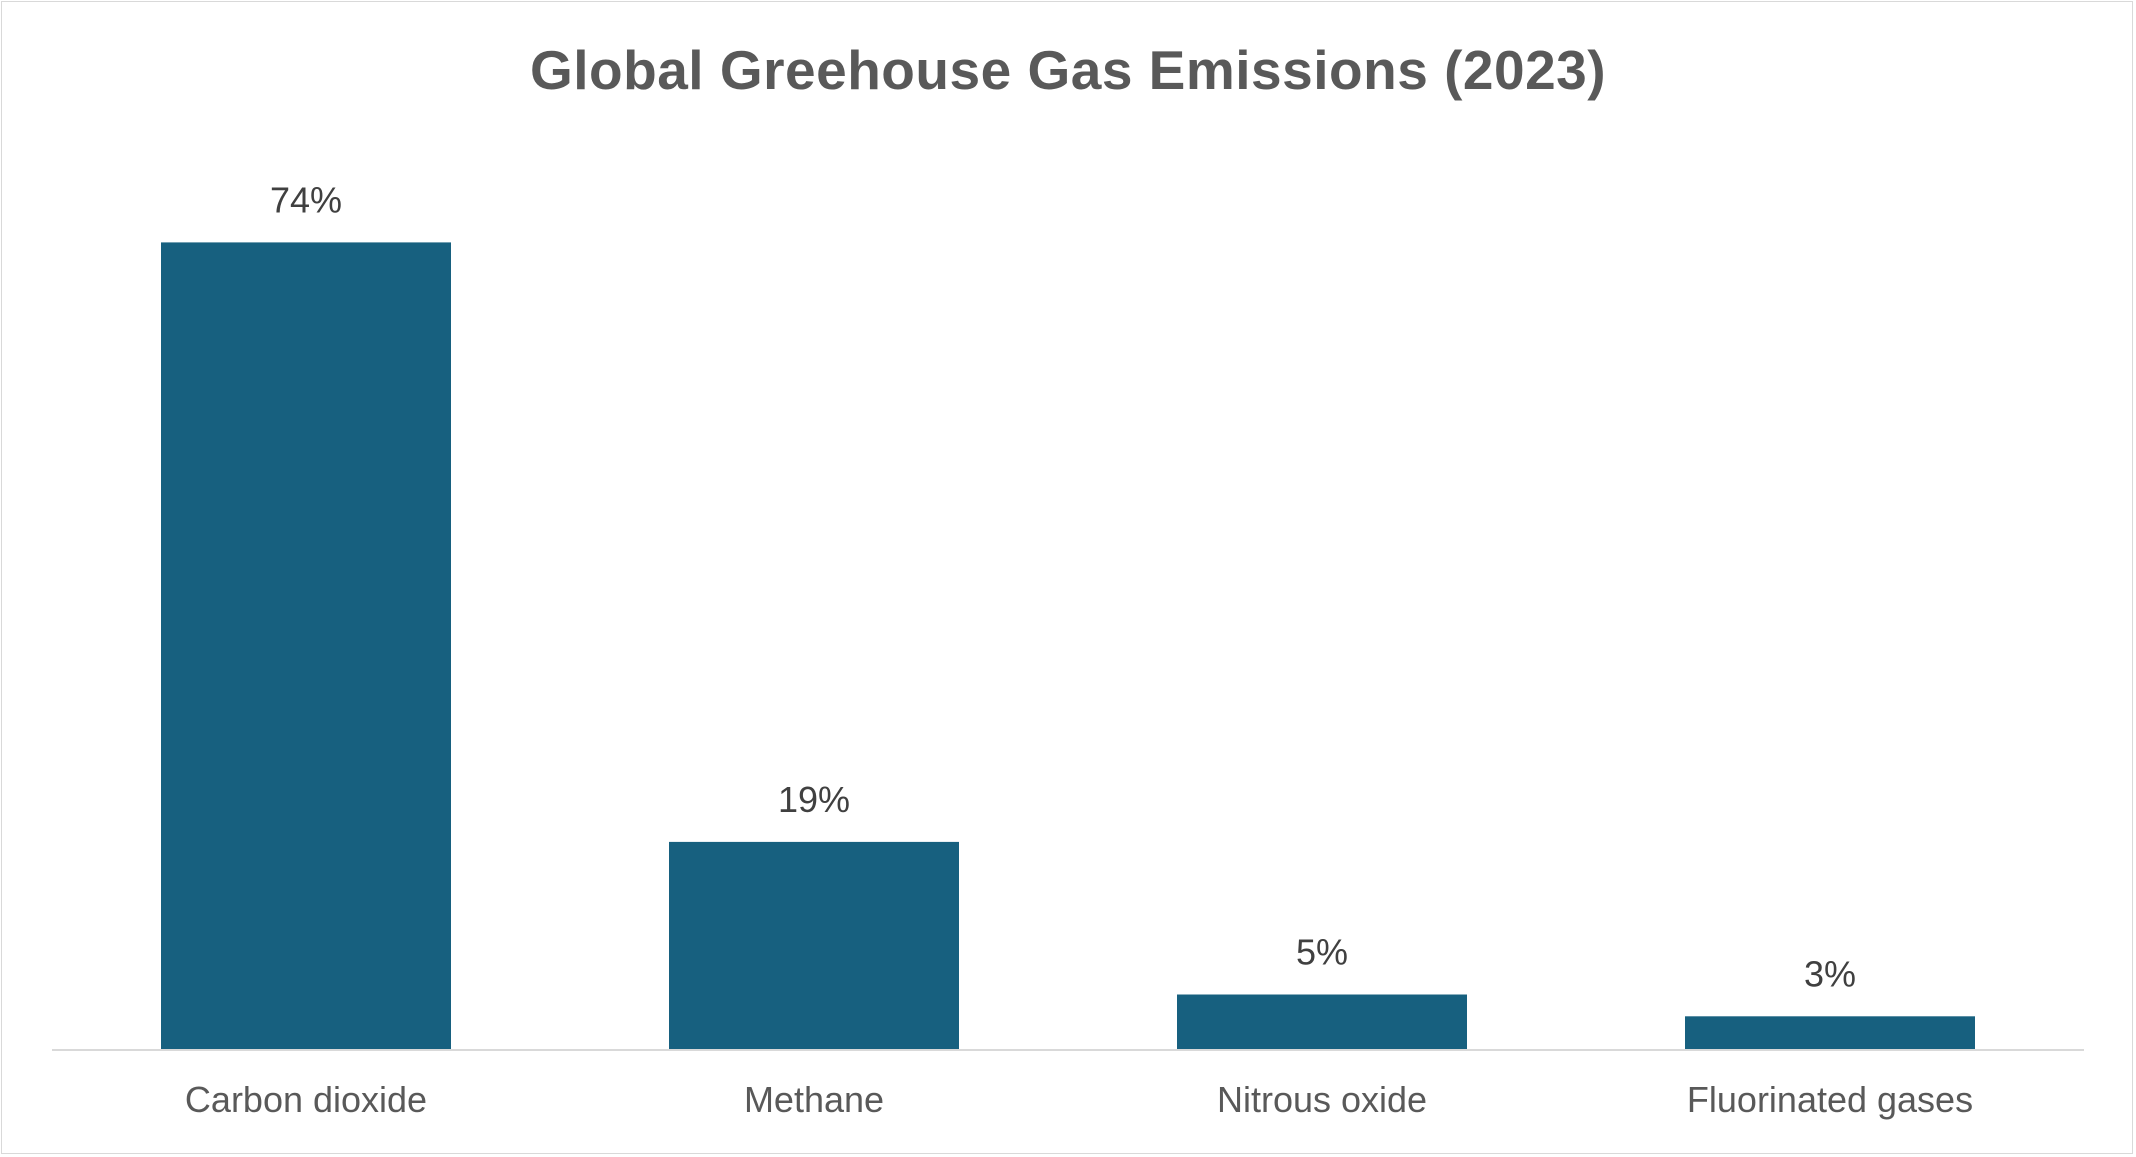  Describe the element at coordinates (306, 645) in the screenshot. I see `bar-carbon-dioxide` at that location.